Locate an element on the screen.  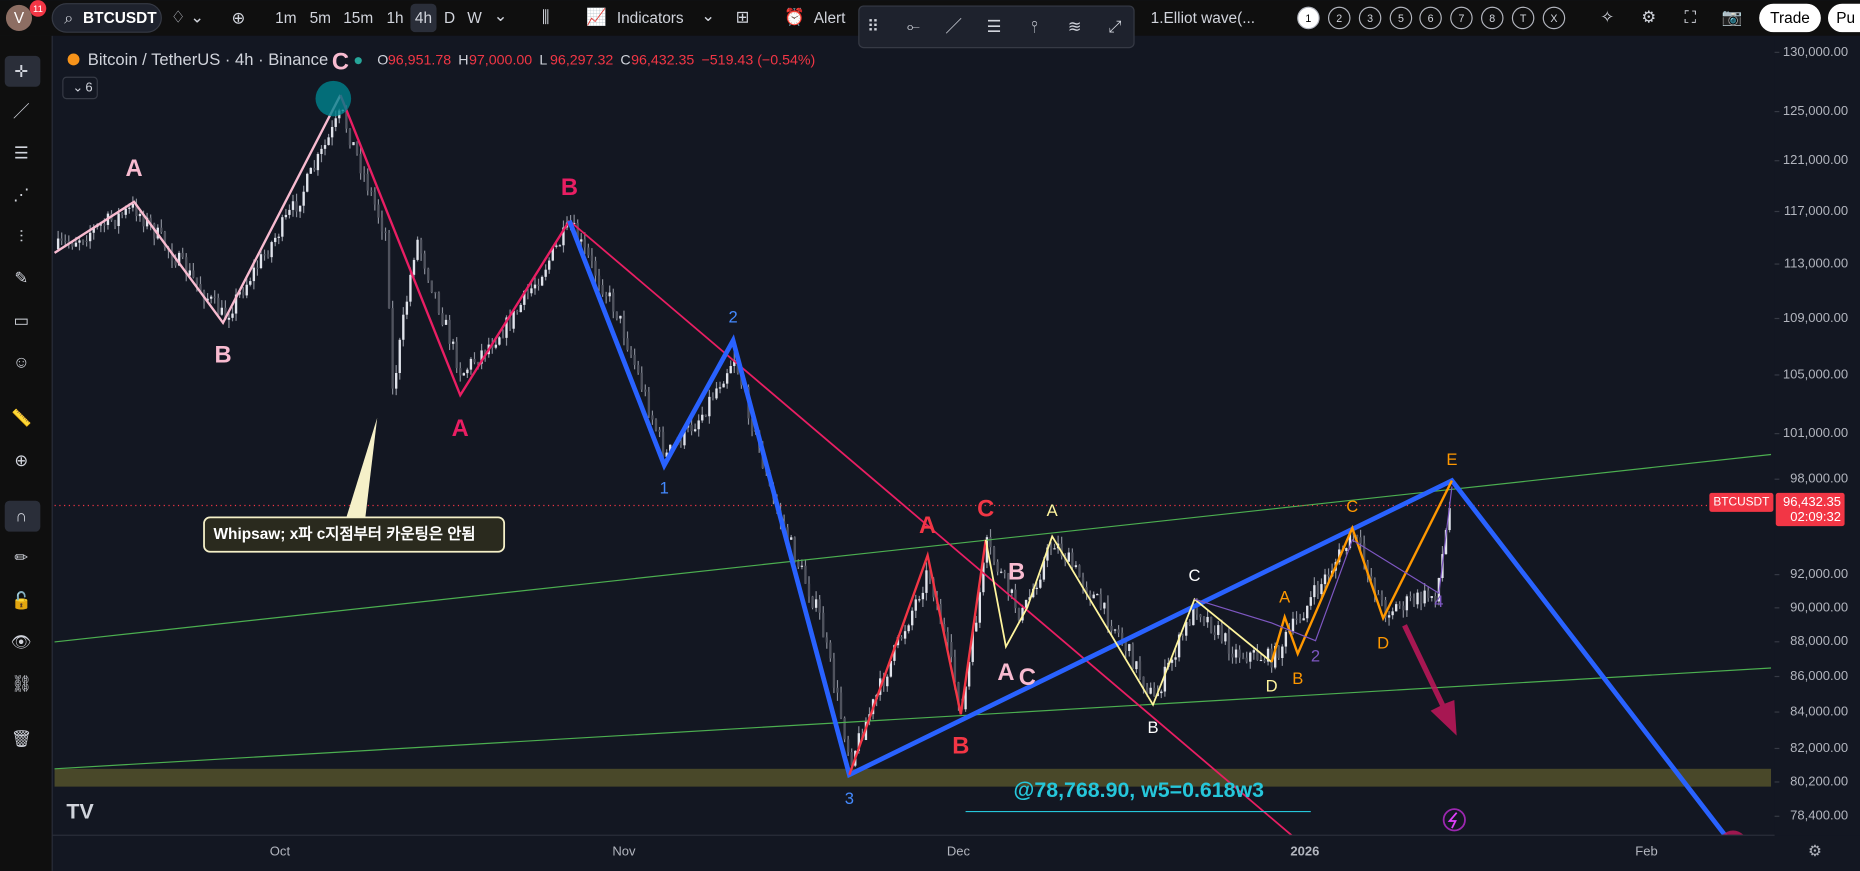
price-axis is located at coordinates (1817, 435).